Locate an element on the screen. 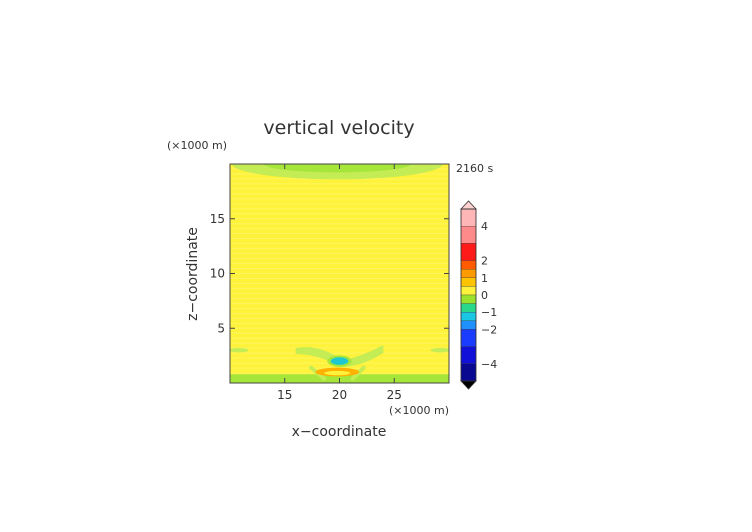 The image size is (752, 532). chart-title: vertical velocity is located at coordinates (338, 128).